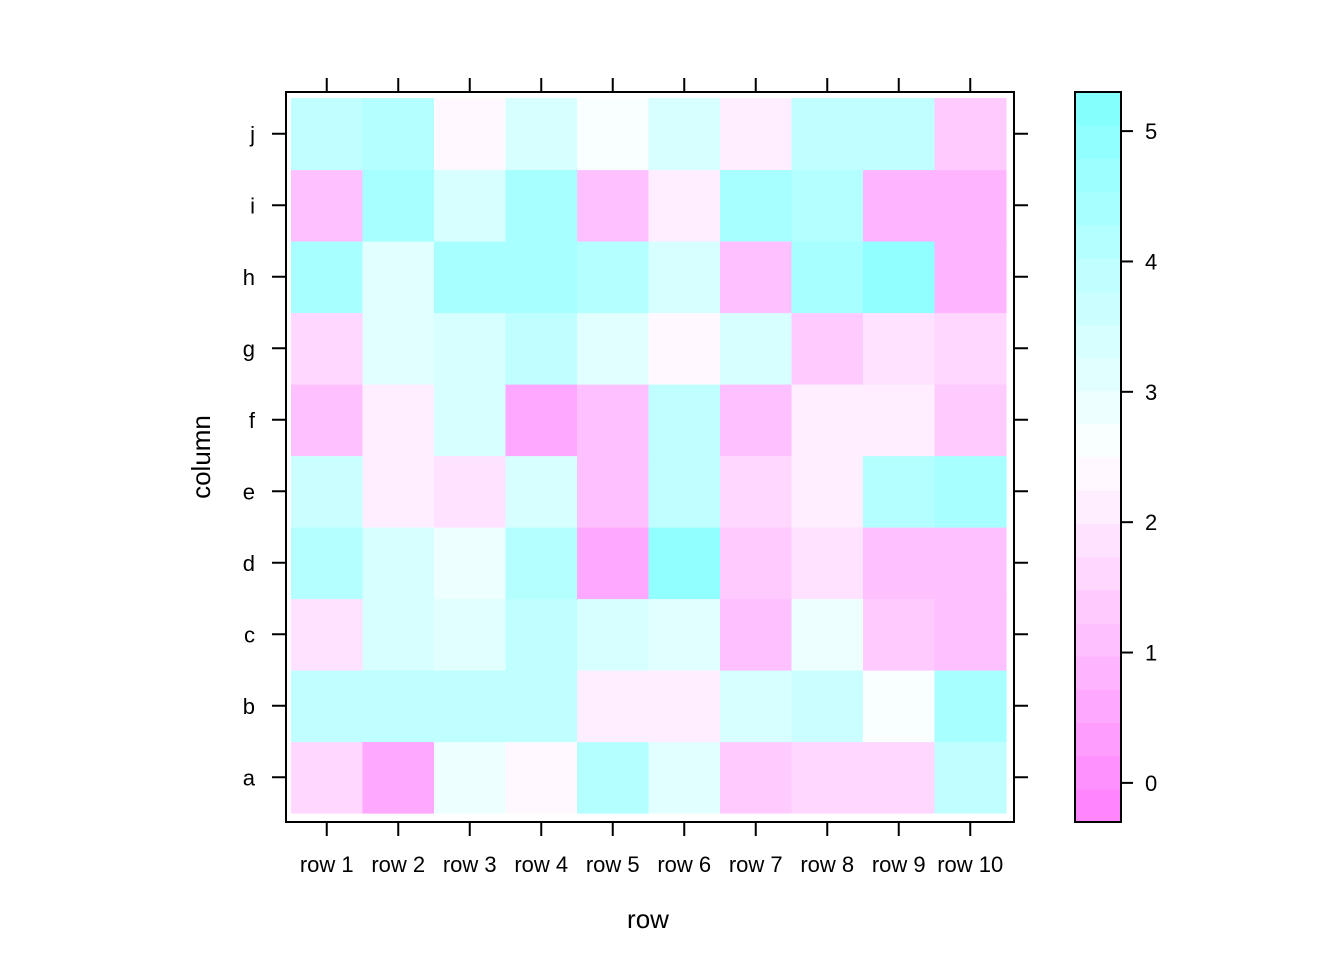 This screenshot has width=1344, height=960. I want to click on y-tick-label: i, so click(252, 205).